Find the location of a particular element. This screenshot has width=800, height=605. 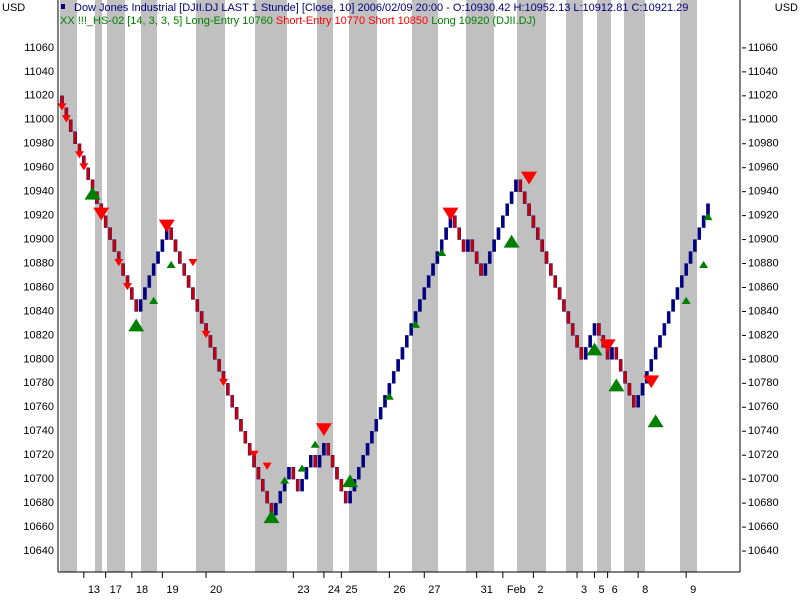

y-tick-label: 10680 is located at coordinates (38, 503).